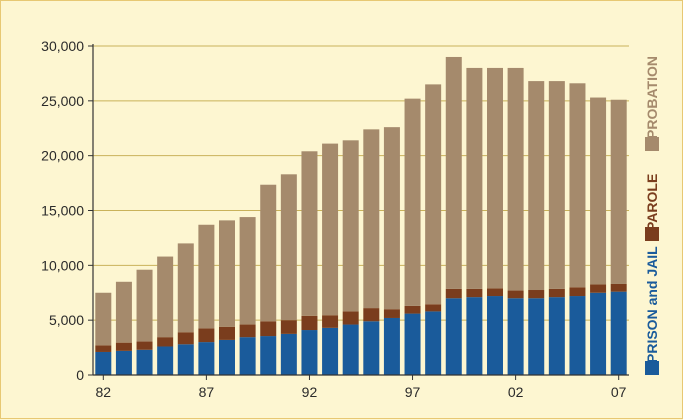 This screenshot has width=683, height=420. Describe the element at coordinates (62, 265) in the screenshot. I see `y-tick-label: 10,000` at that location.